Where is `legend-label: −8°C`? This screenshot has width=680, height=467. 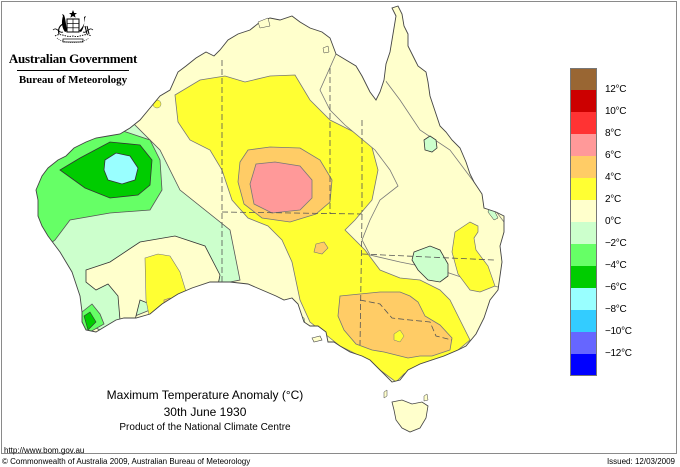 legend-label: −8°C is located at coordinates (616, 309).